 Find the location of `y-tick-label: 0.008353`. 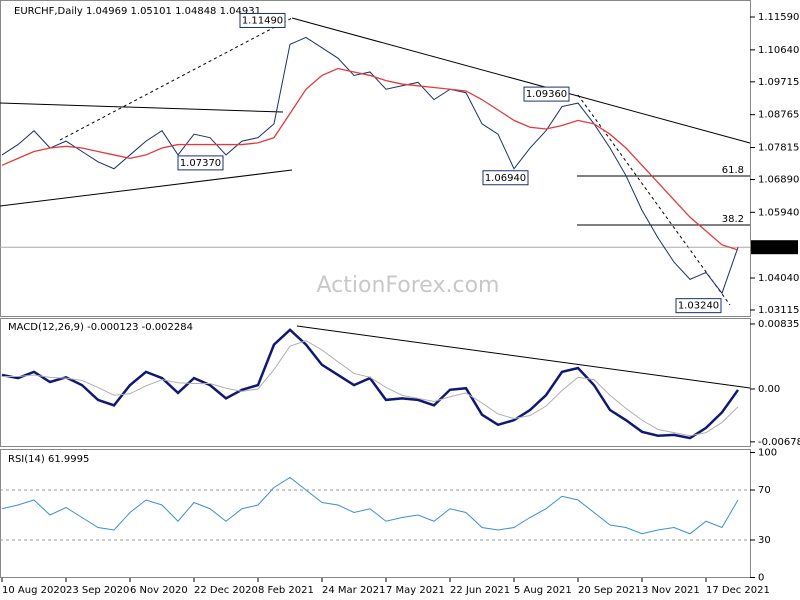

y-tick-label: 0.008353 is located at coordinates (779, 324).